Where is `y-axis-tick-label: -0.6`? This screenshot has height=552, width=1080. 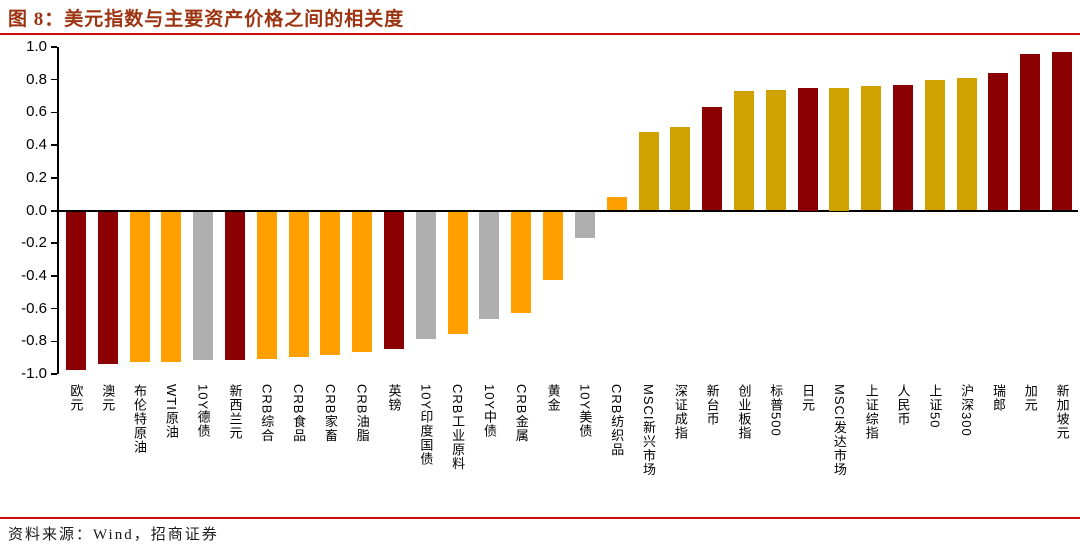
y-axis-tick-label: -0.6 is located at coordinates (34, 308).